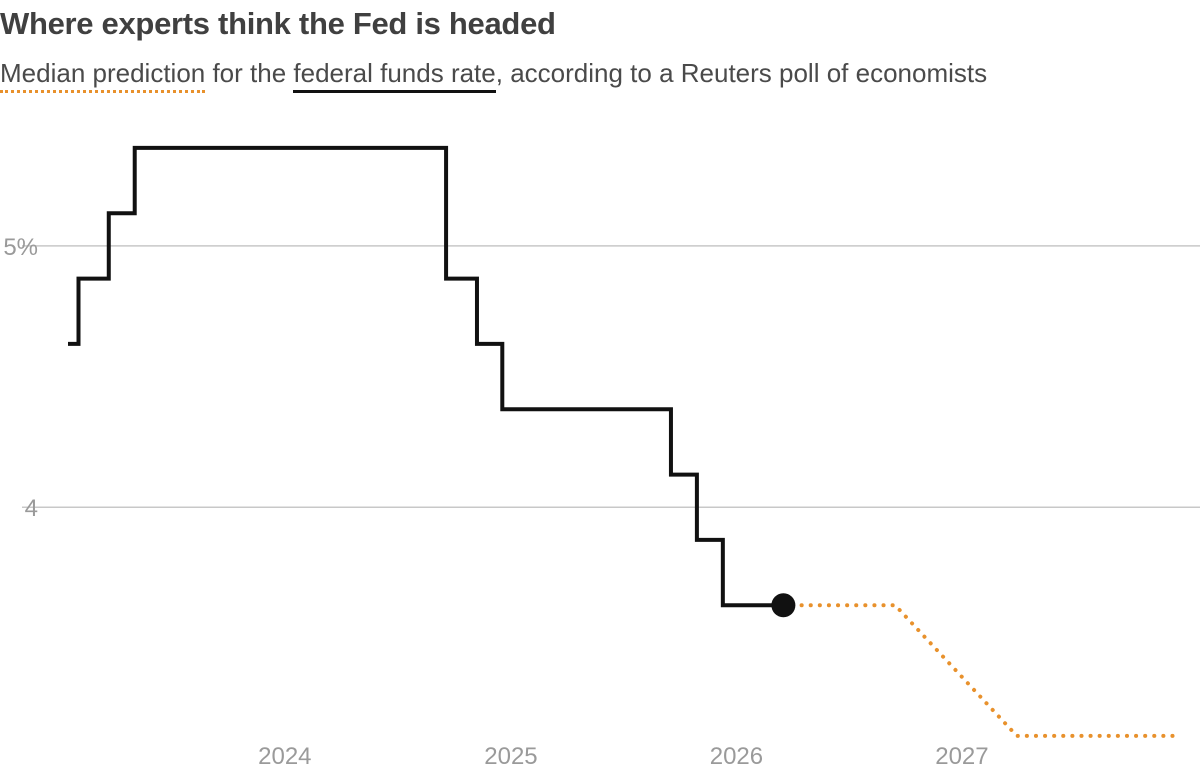 The image size is (1200, 772). Describe the element at coordinates (20, 378) in the screenshot. I see `y-axis-ticks: 5% 4` at that location.